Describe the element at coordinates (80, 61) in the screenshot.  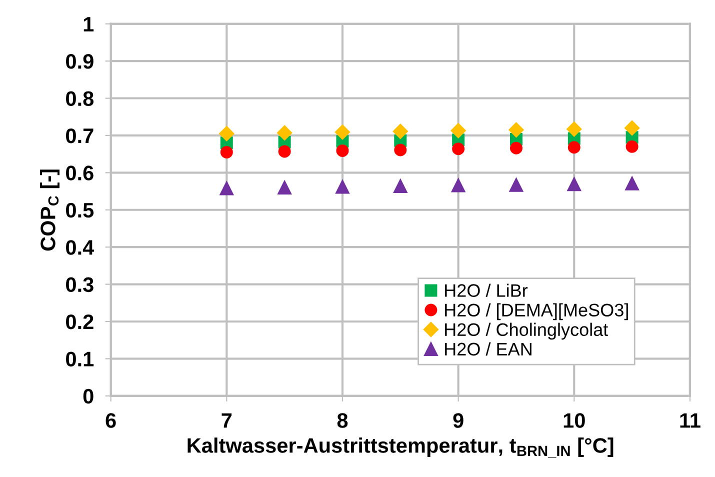
I see `y-tick-label: 0.9` at that location.